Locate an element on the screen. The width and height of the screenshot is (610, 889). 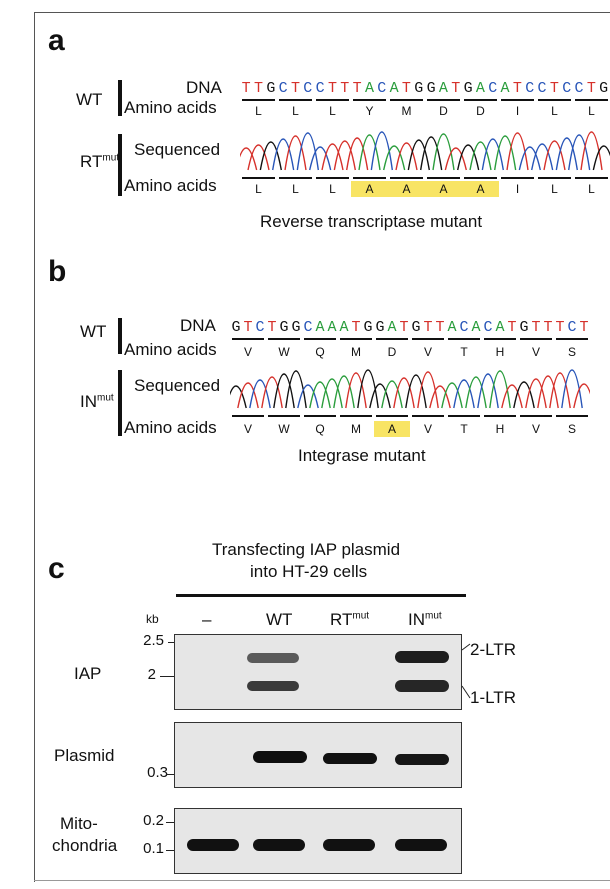
plasmid-row-label: Plasmid is located at coordinates (84, 755).